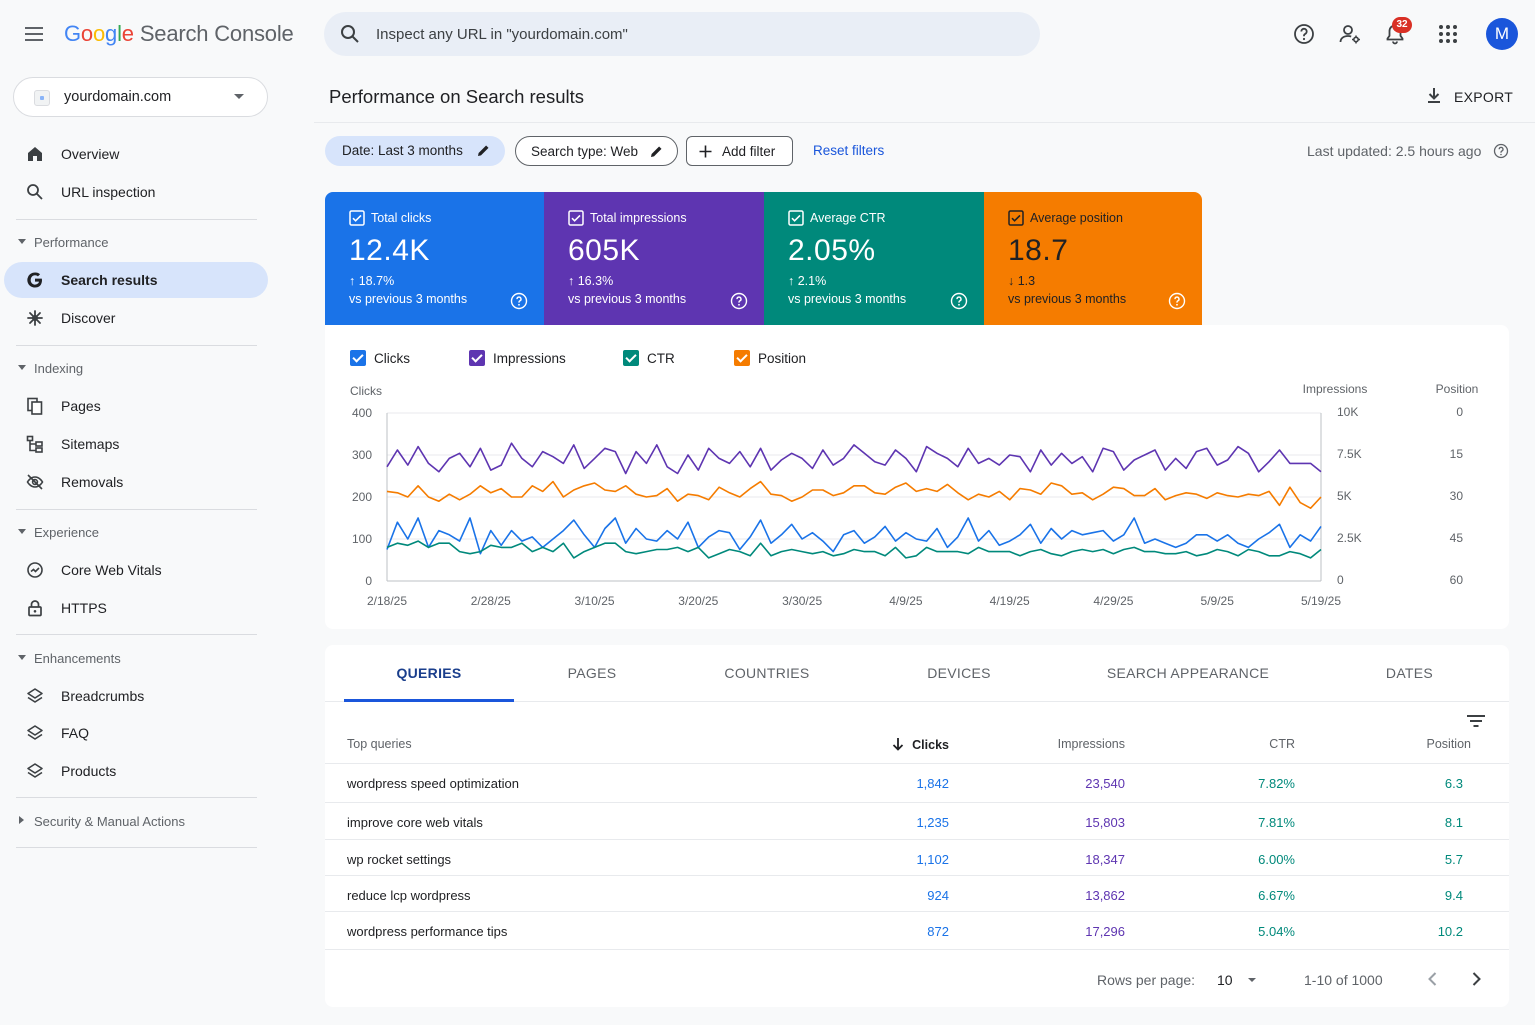 The image size is (1535, 1025). Describe the element at coordinates (483, 150) in the screenshot. I see `edit-pencil-icon` at that location.